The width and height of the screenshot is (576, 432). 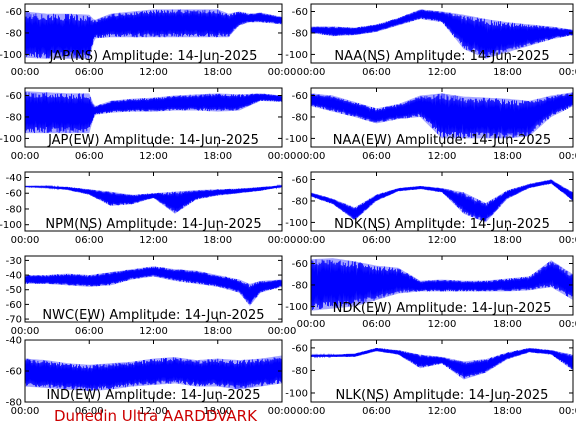 I want to click on chart-title: NPM(NS) Amplitude: 14-Jun-2025, so click(x=153, y=224).